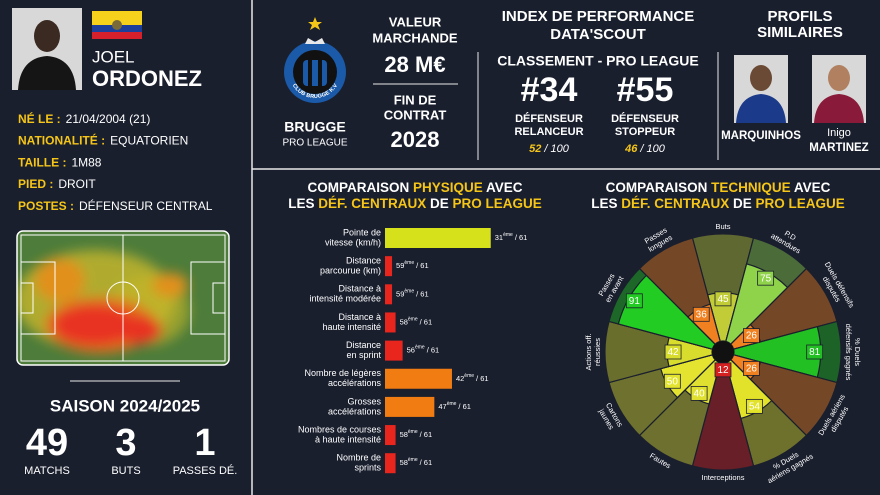 This screenshot has width=880, height=495. I want to click on category-label: à haute intensité, so click(348, 439).